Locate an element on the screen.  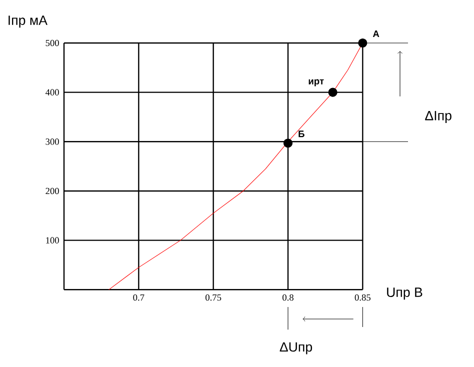
x-tick-label: 0.8 is located at coordinates (288, 297).